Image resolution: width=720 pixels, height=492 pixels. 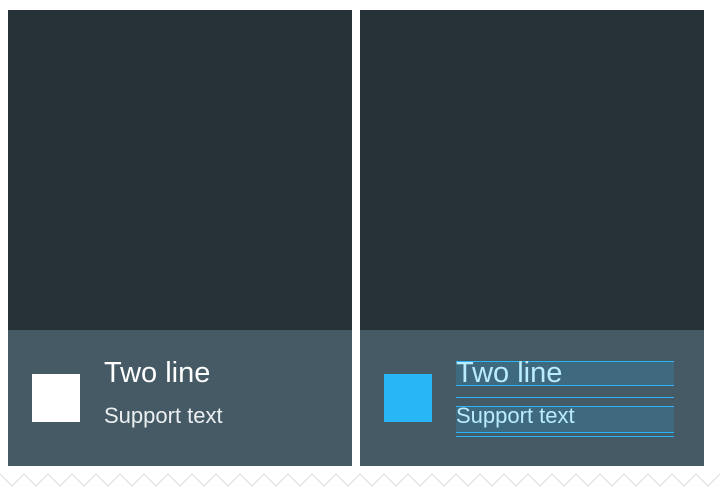 What do you see at coordinates (56, 398) in the screenshot?
I see `square-avatar` at bounding box center [56, 398].